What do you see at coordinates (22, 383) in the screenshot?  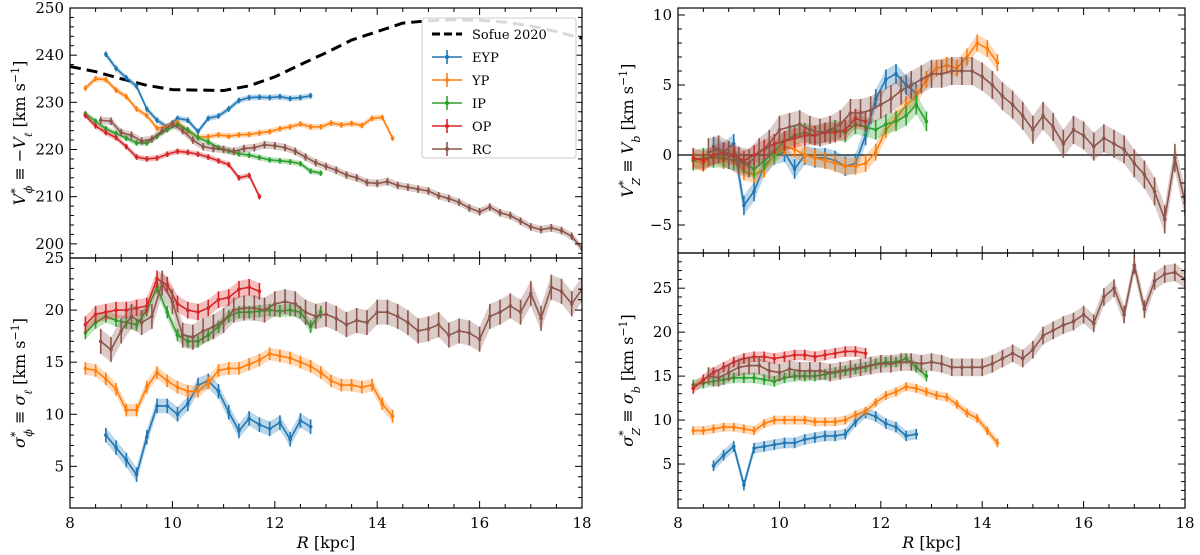 I see `y-axis-label: σ*ϕ ≡ σℓ [km s−1]` at bounding box center [22, 383].